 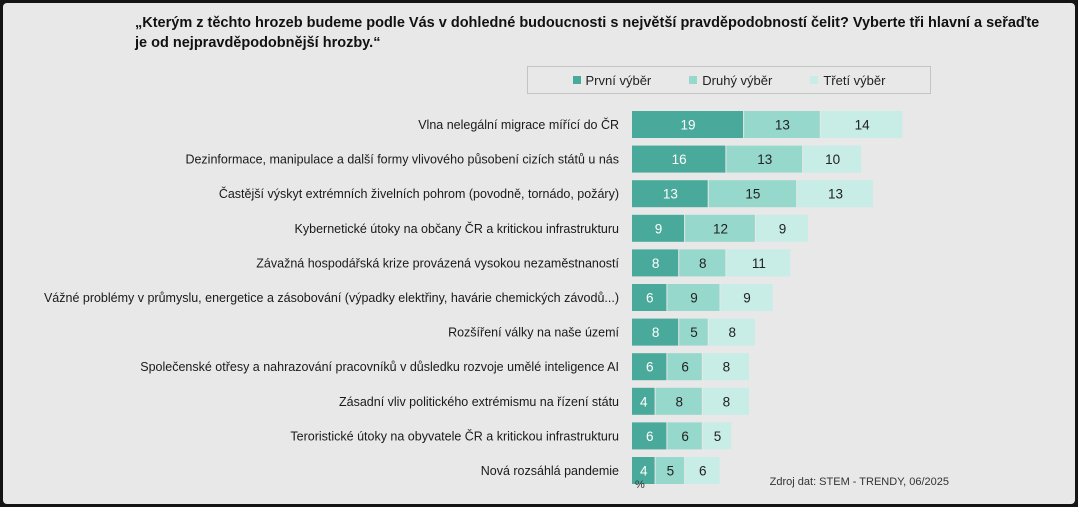 I want to click on legend-label-third-choice: Třetí výběr, so click(x=854, y=80).